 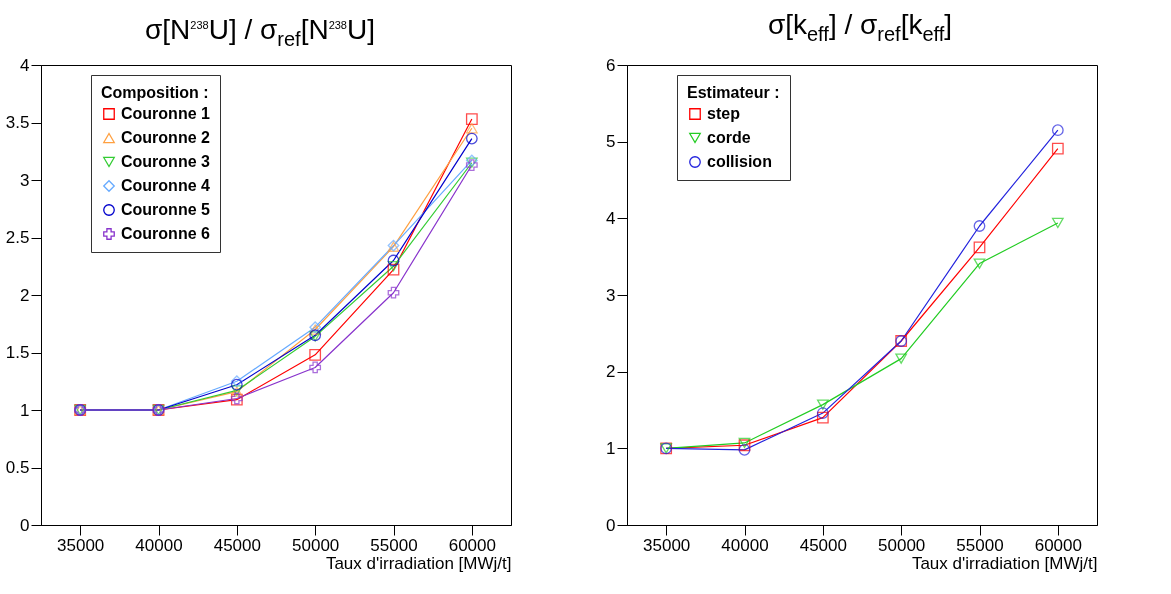 What do you see at coordinates (17, 467) in the screenshot?
I see `y-tick-label: 0.5` at bounding box center [17, 467].